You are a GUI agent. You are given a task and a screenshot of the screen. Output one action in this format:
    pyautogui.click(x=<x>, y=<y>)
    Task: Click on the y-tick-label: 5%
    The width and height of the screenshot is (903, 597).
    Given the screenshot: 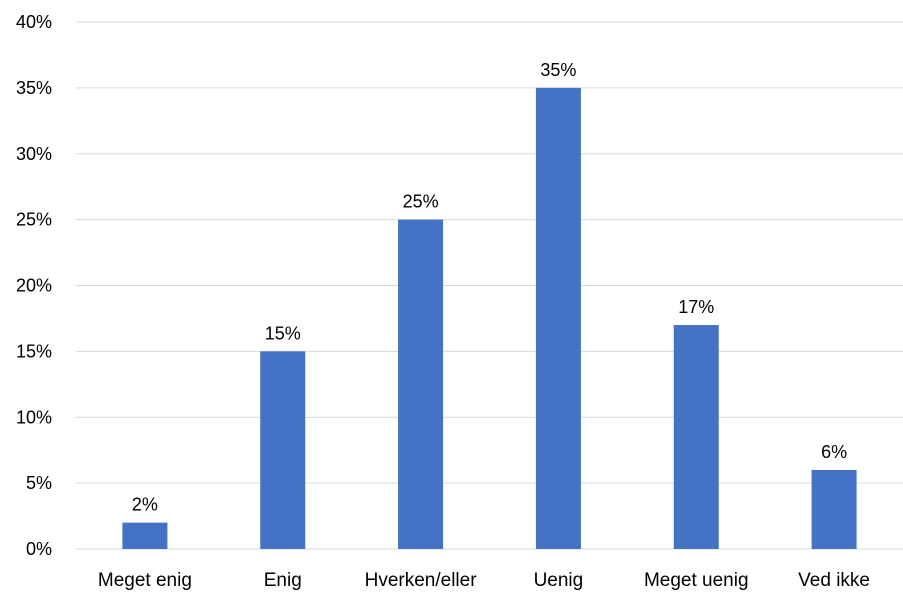 What is the action you would take?
    pyautogui.click(x=39, y=483)
    